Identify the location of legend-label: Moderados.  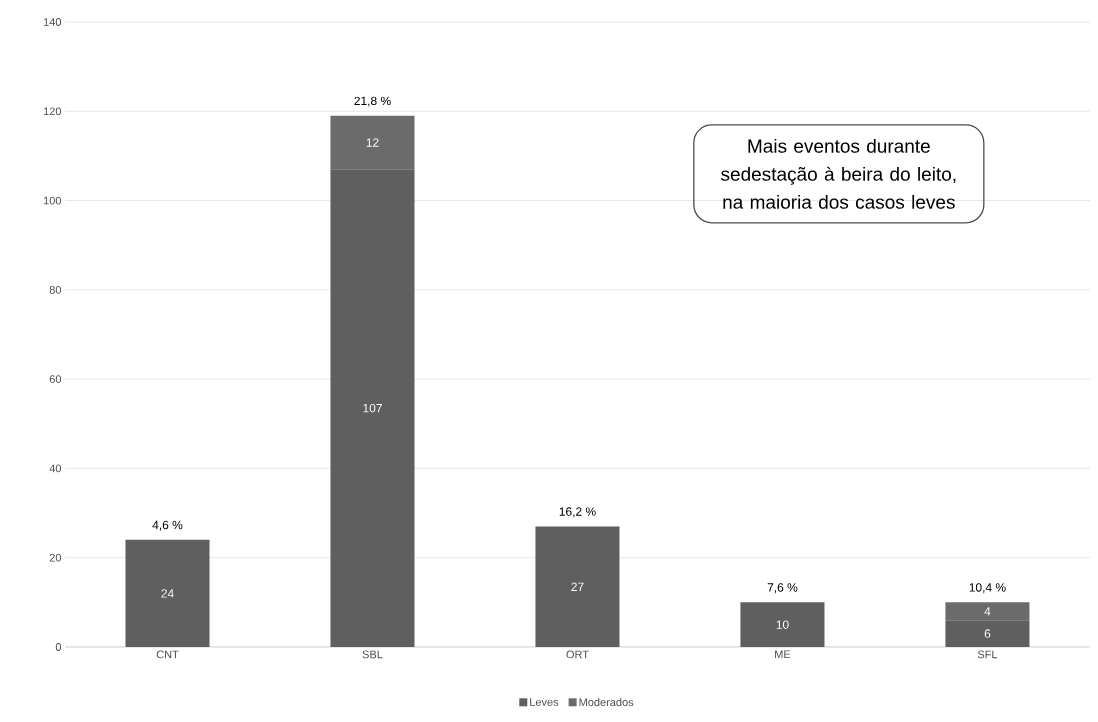
(606, 702).